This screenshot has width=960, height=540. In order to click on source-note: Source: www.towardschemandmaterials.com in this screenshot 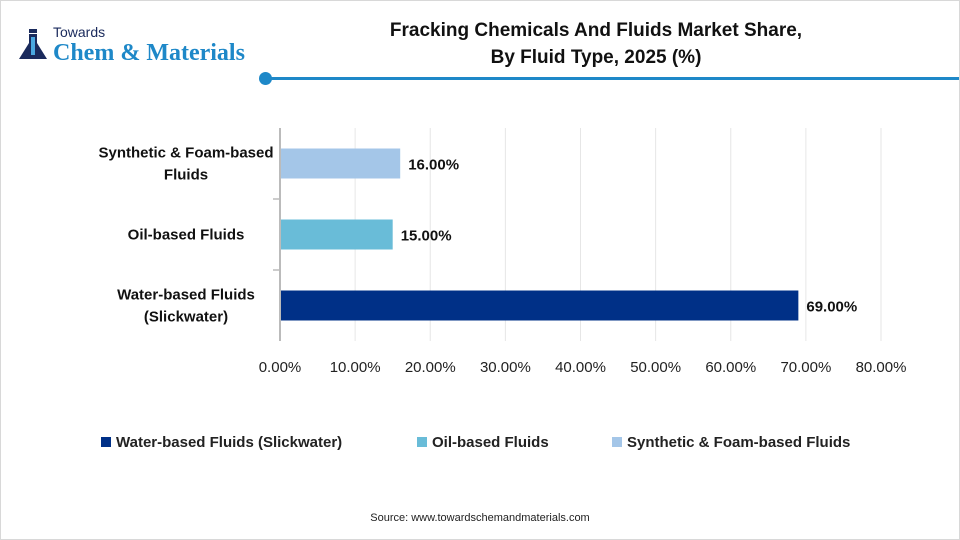, I will do `click(480, 518)`.